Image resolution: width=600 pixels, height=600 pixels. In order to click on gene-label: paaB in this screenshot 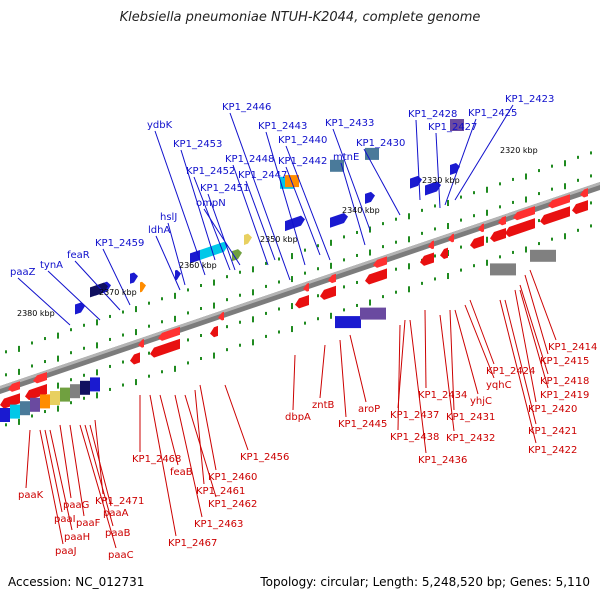, I will do `click(118, 533)`.